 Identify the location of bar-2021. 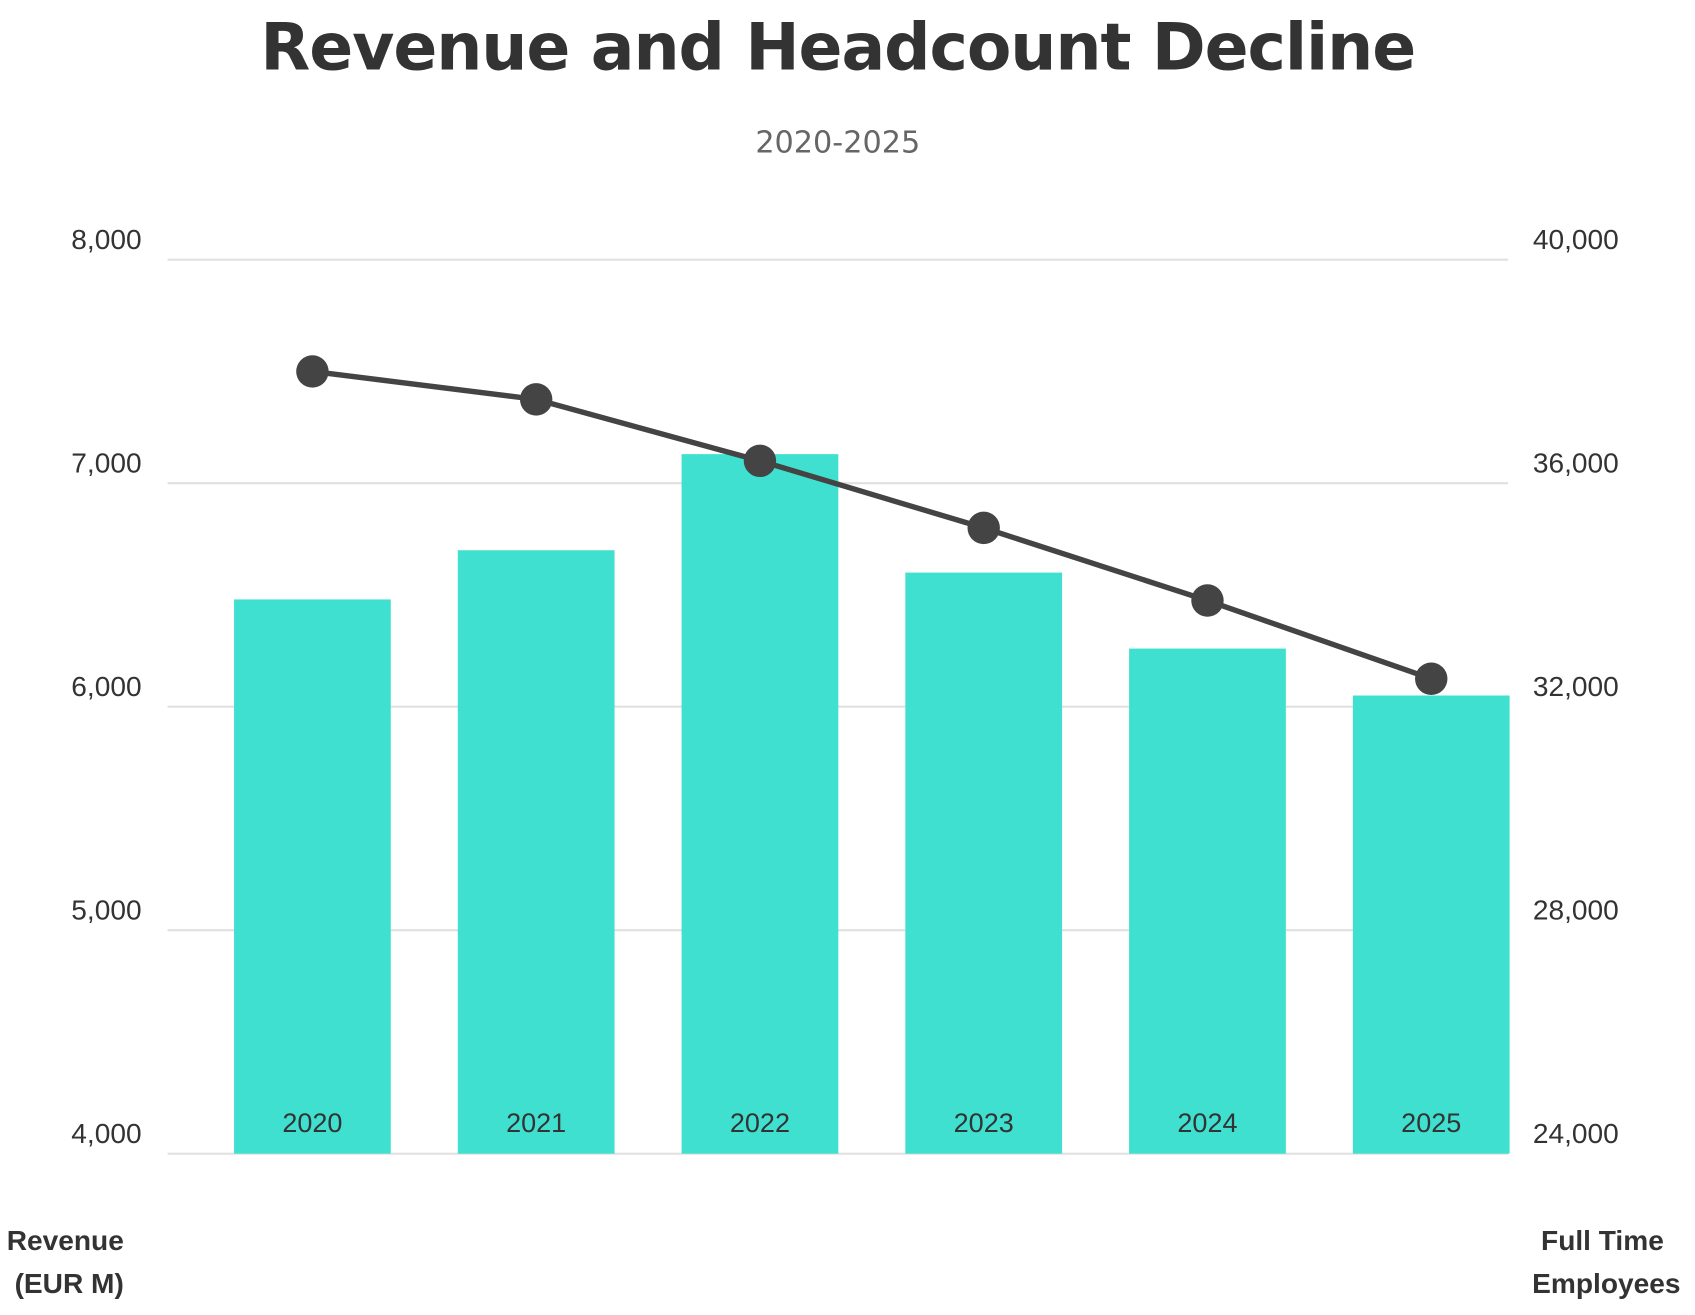
(536, 852).